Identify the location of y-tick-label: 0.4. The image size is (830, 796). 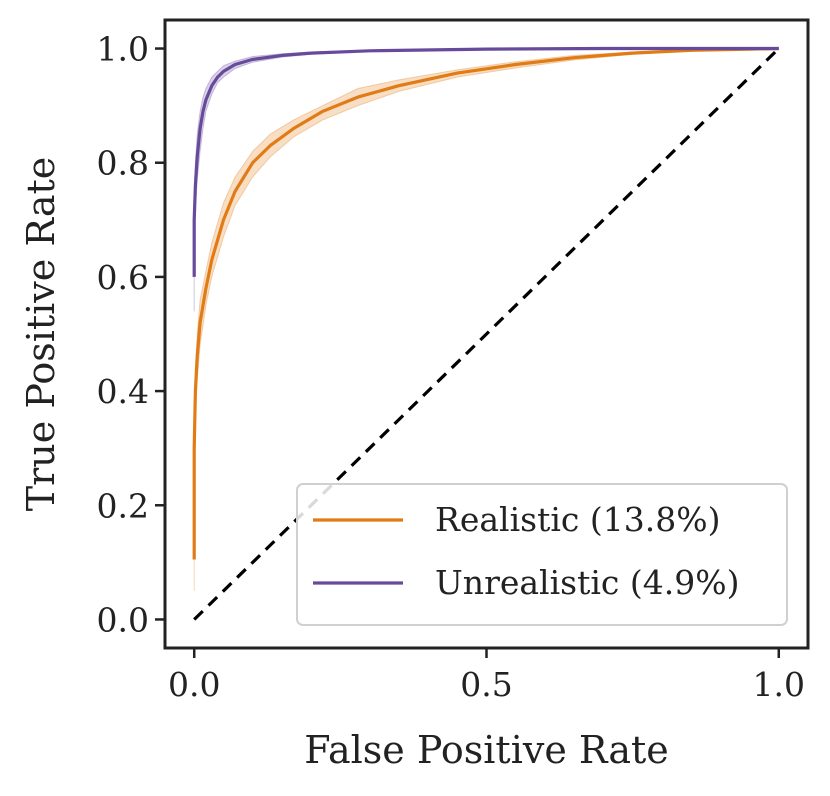
(123, 391).